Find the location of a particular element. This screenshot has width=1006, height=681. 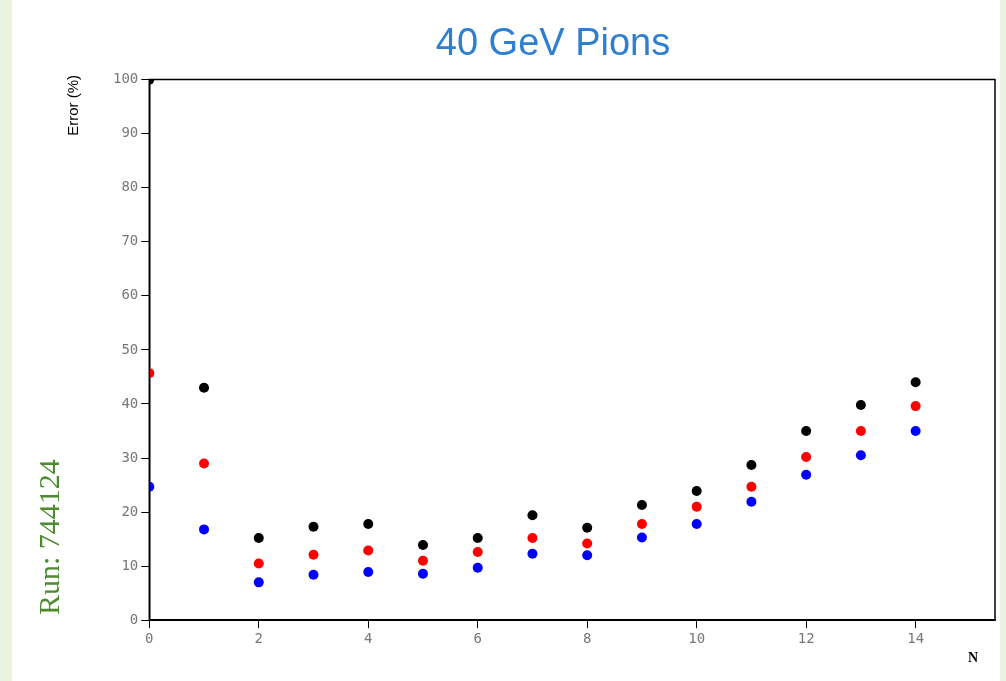

x-tick-label: 14 is located at coordinates (916, 638).